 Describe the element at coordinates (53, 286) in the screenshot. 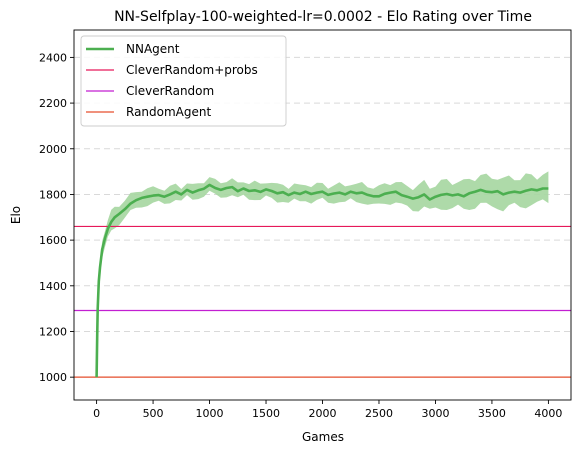

I see `y-tick-label: 1400` at that location.